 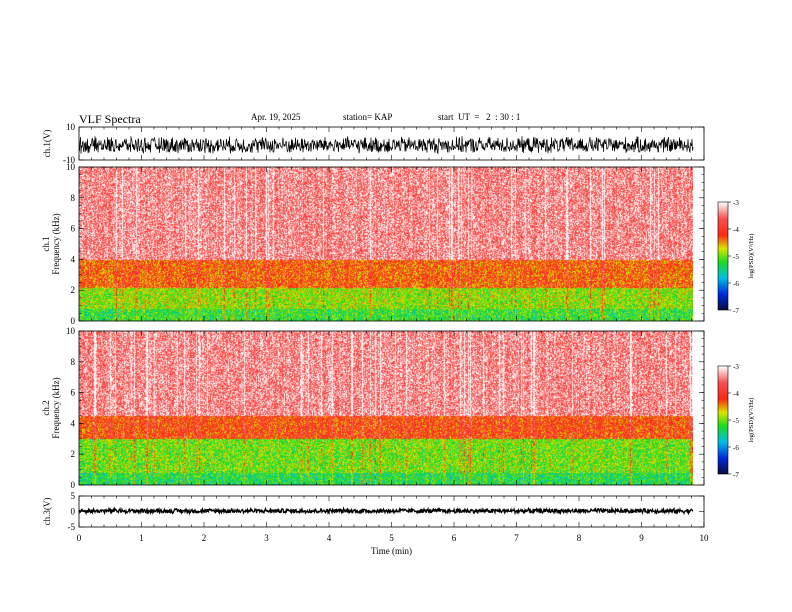 What do you see at coordinates (73, 259) in the screenshot?
I see `y-tick-label-1-2: 4` at bounding box center [73, 259].